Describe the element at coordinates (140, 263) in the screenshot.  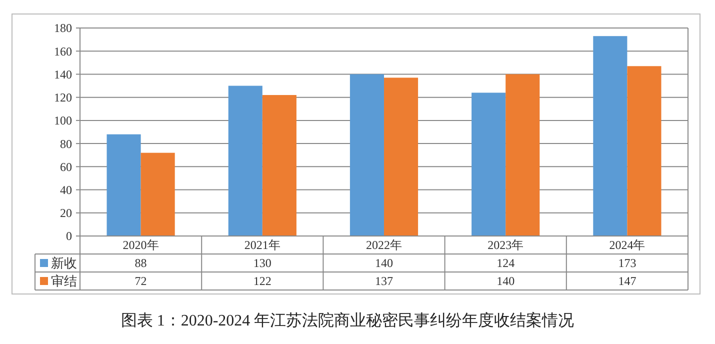
I see `data-label: 88` at that location.